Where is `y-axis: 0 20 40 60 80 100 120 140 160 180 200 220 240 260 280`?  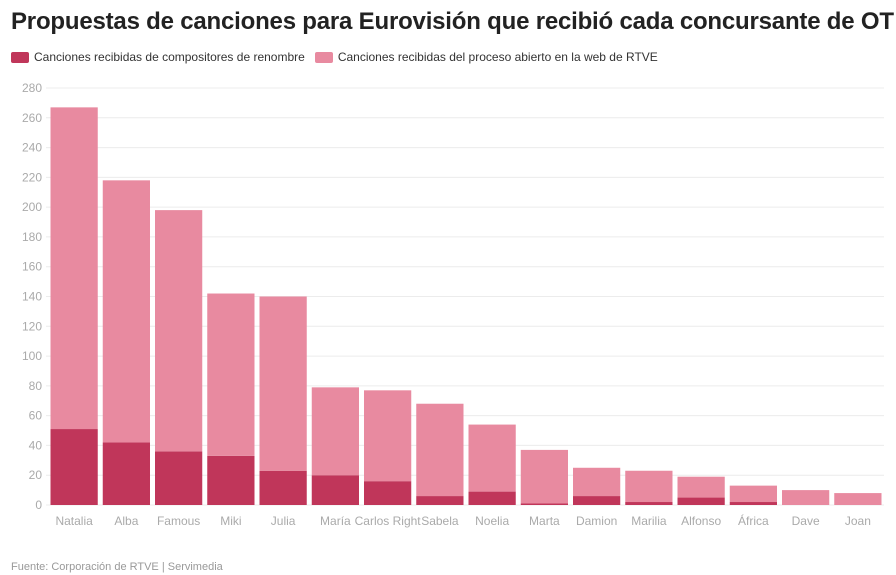 y-axis: 0 20 40 60 80 100 120 140 160 180 200 220 240 260 280 is located at coordinates (32, 296).